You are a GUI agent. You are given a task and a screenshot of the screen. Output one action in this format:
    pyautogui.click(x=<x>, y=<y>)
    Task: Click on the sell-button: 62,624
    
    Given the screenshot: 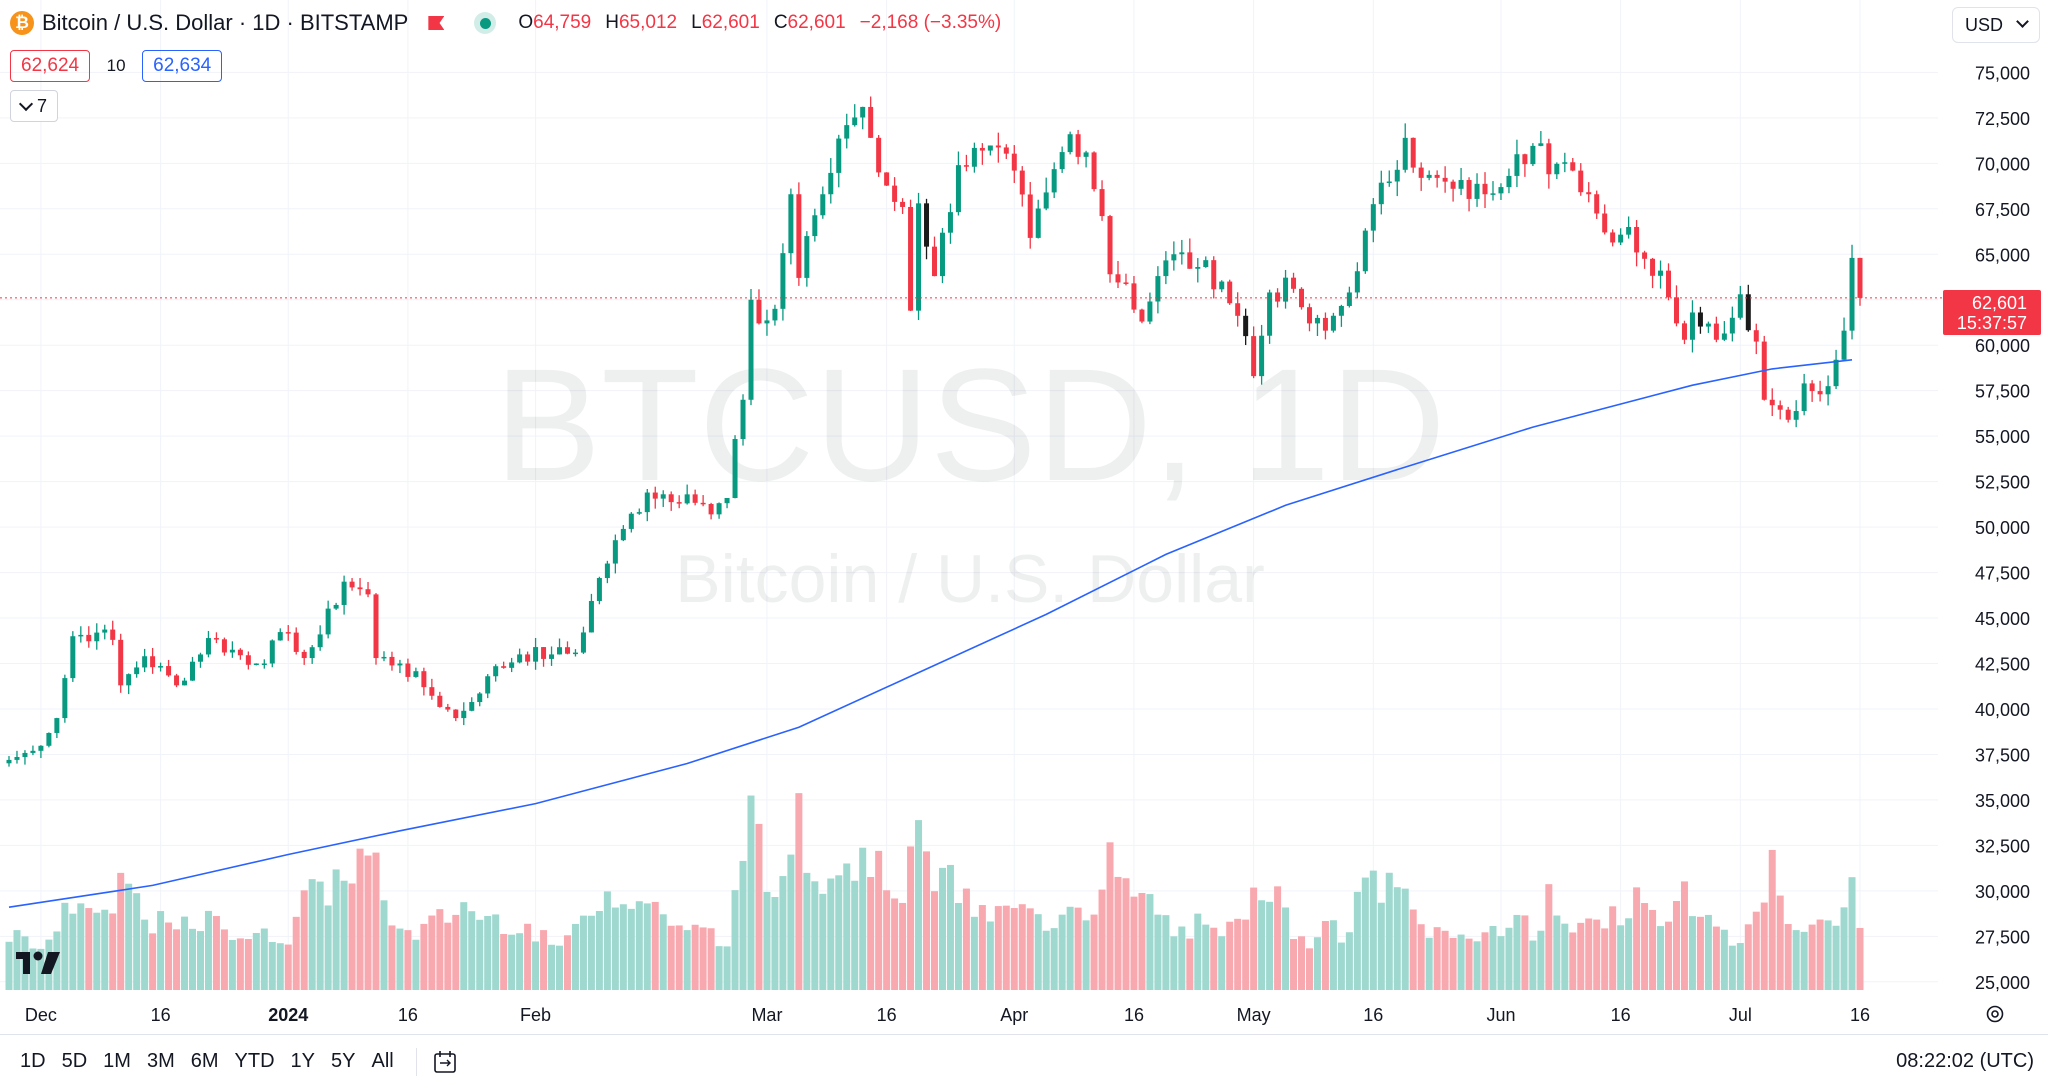 What is the action you would take?
    pyautogui.click(x=50, y=66)
    